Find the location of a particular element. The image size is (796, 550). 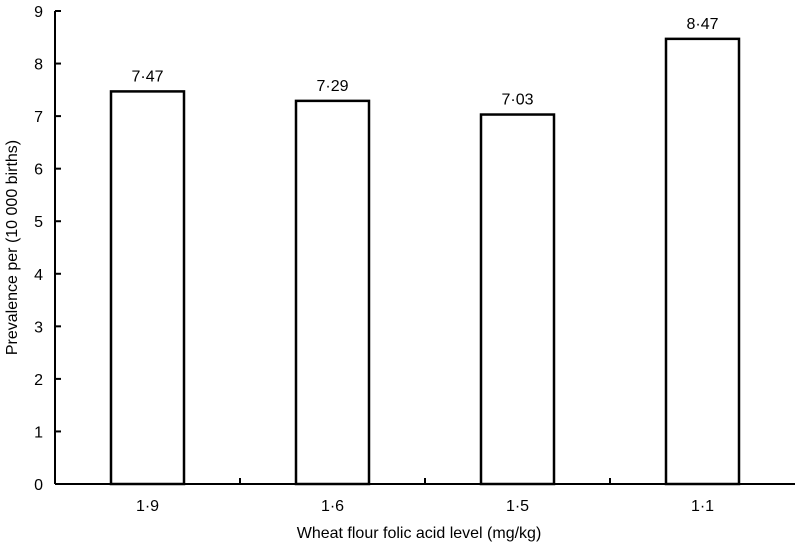

y-tick-label: 8 is located at coordinates (38, 65).